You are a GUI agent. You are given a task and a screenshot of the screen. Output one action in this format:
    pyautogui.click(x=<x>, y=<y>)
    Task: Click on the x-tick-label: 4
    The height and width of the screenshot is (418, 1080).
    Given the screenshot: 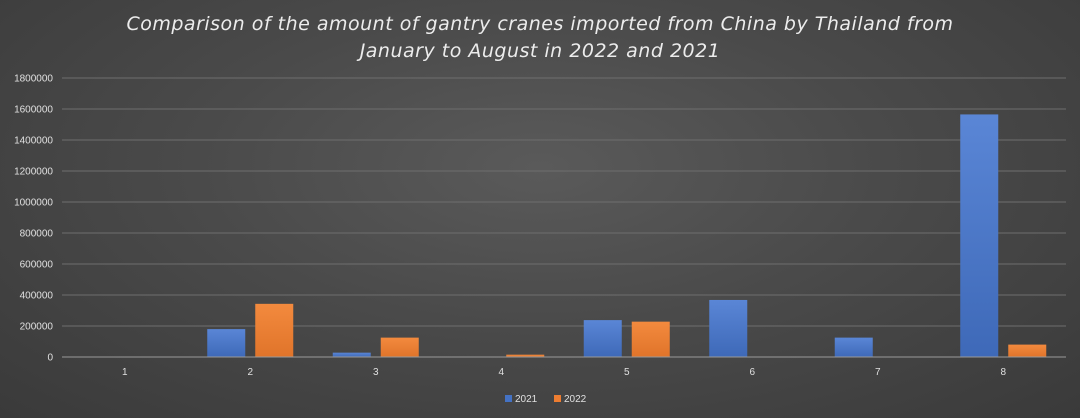 What is the action you would take?
    pyautogui.click(x=501, y=372)
    